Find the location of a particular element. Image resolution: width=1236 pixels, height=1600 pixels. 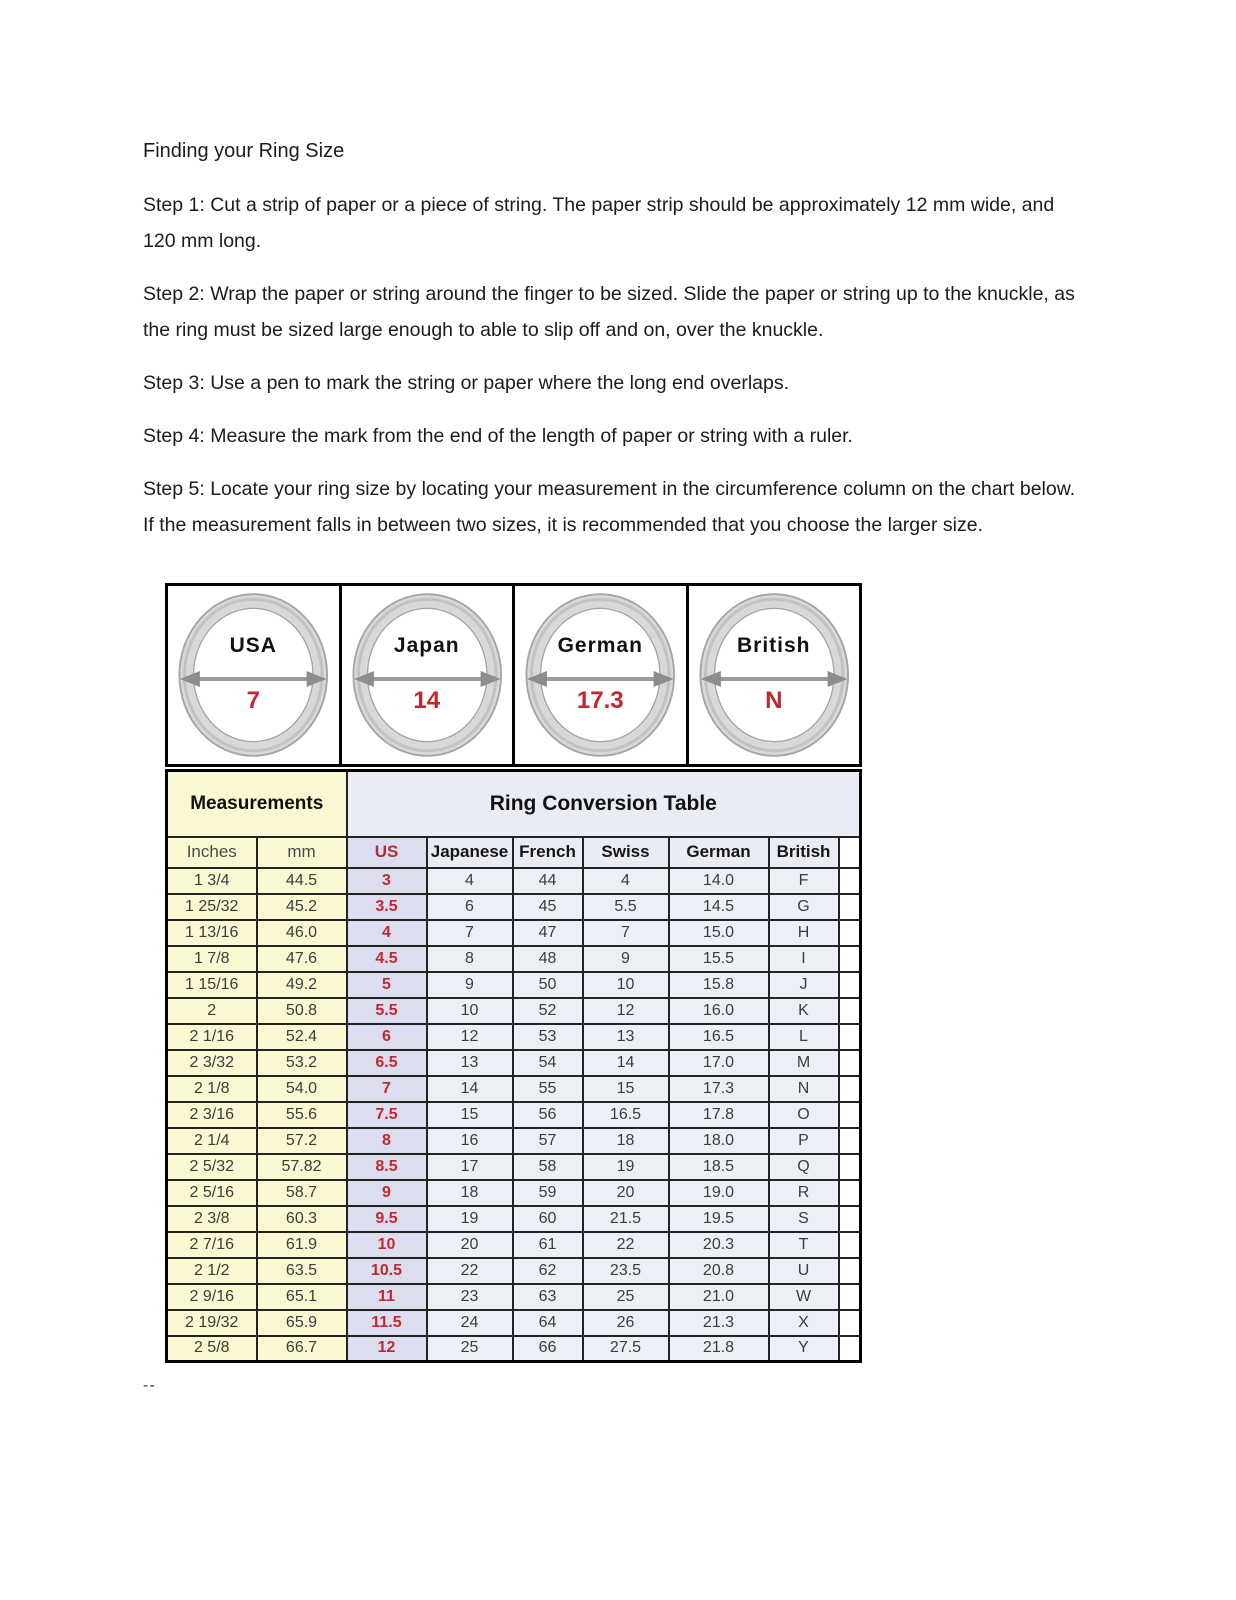

cell-us: 10.5 is located at coordinates (386, 1270).